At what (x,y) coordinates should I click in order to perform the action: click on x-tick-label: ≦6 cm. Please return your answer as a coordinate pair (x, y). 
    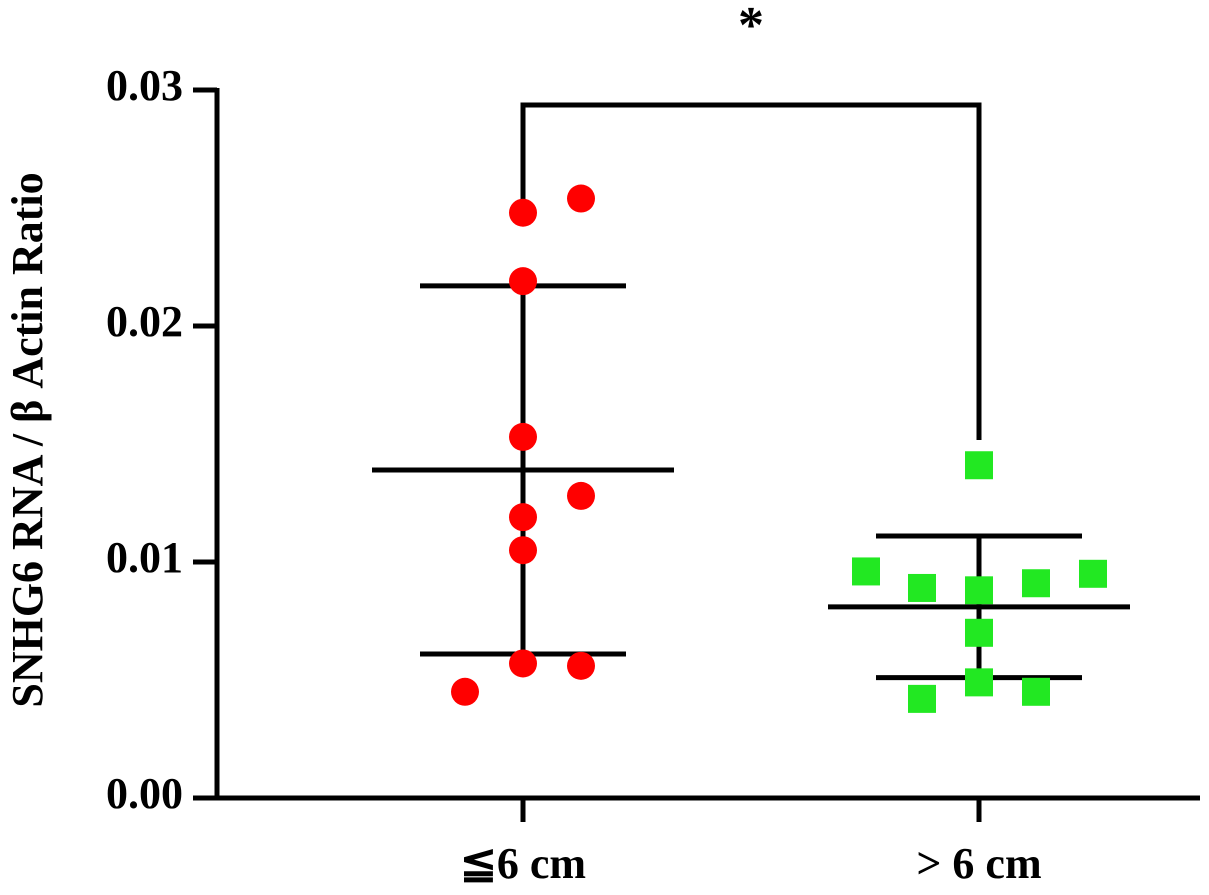
    Looking at the image, I should click on (523, 863).